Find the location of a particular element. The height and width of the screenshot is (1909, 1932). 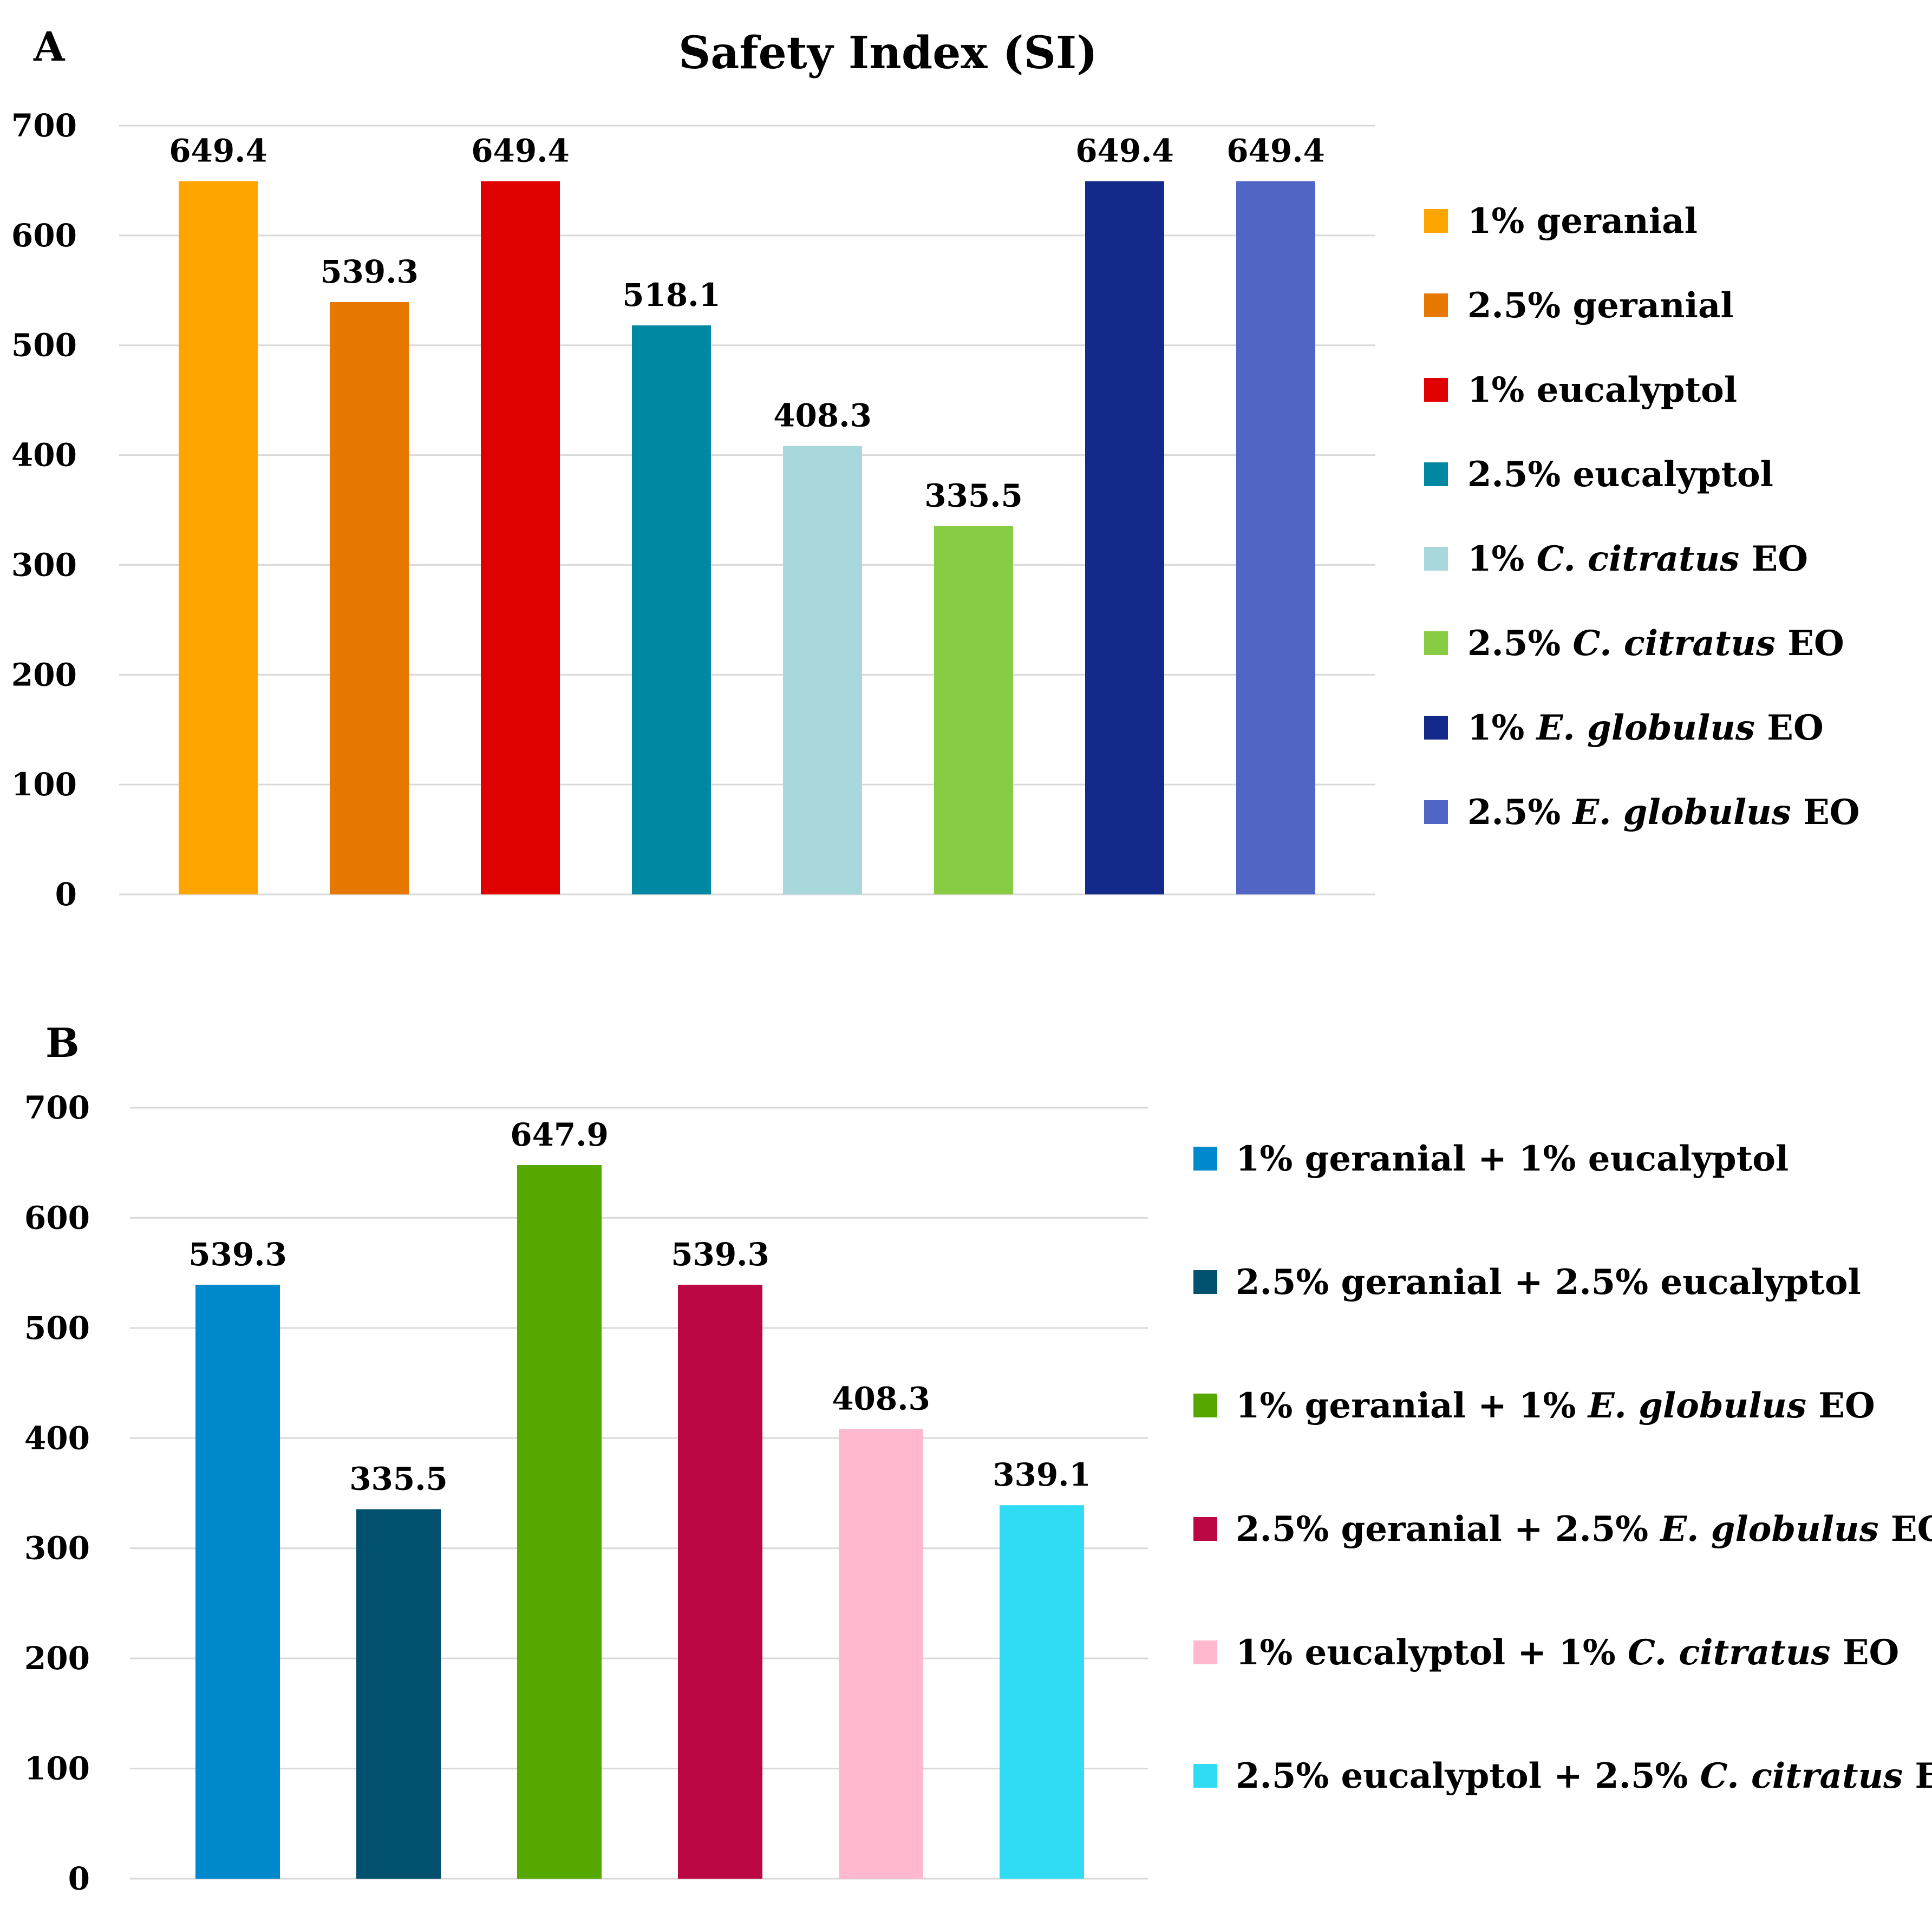

panel-b-y-tick-label: 100 is located at coordinates (57, 1768).